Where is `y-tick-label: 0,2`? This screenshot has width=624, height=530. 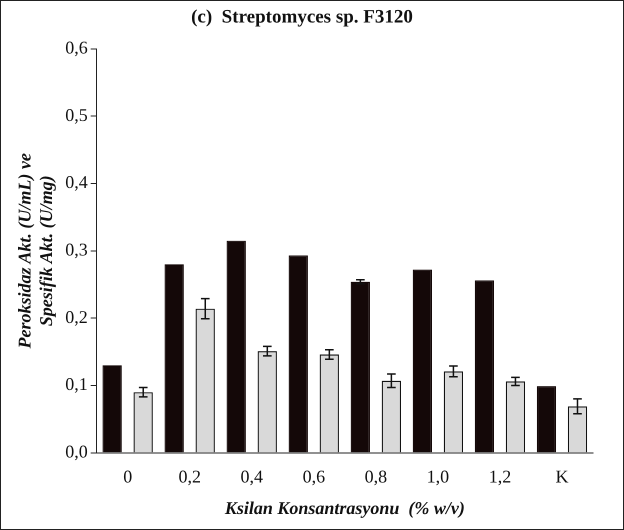 y-tick-label: 0,2 is located at coordinates (76, 316).